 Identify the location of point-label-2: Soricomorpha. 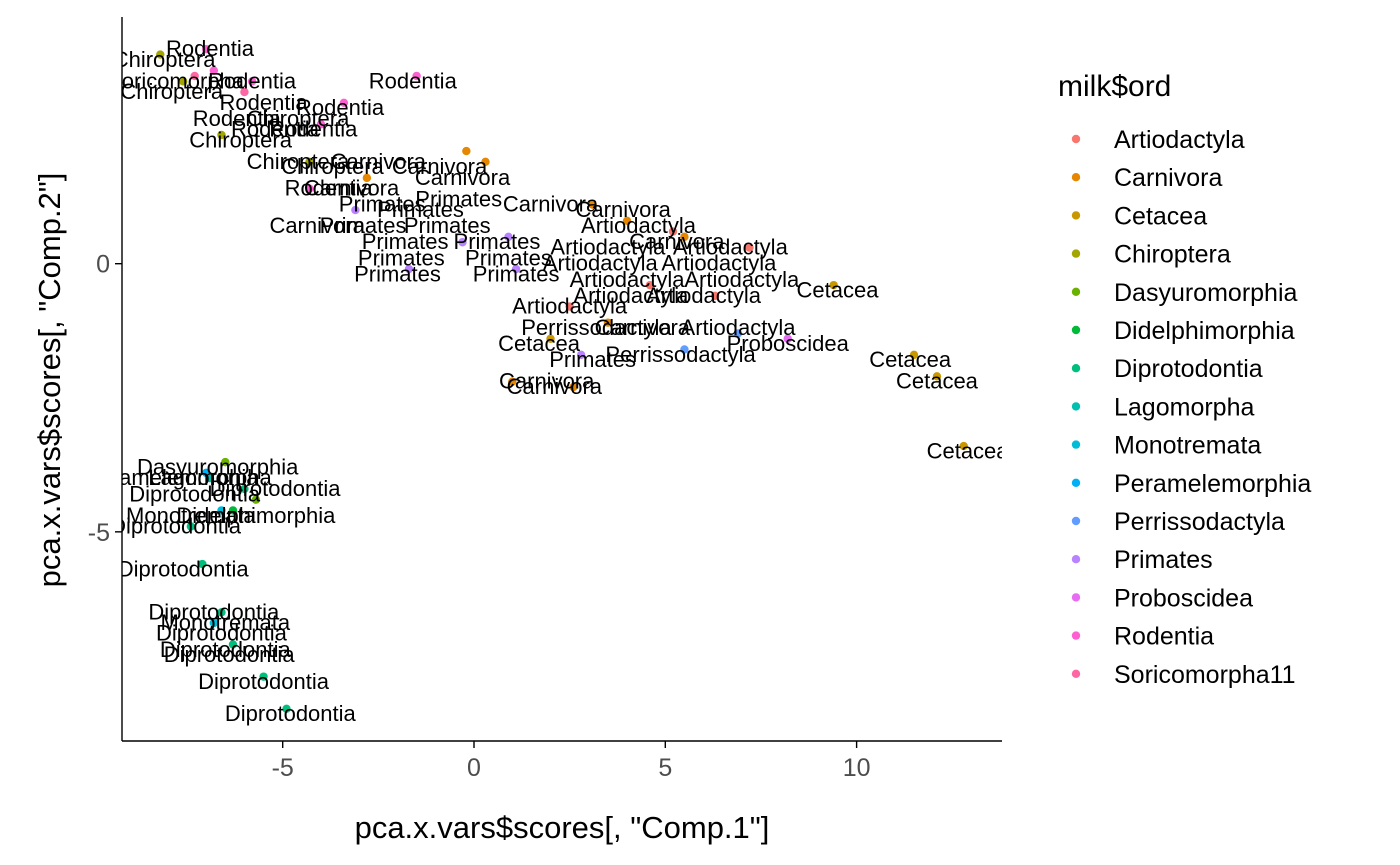
(176, 80).